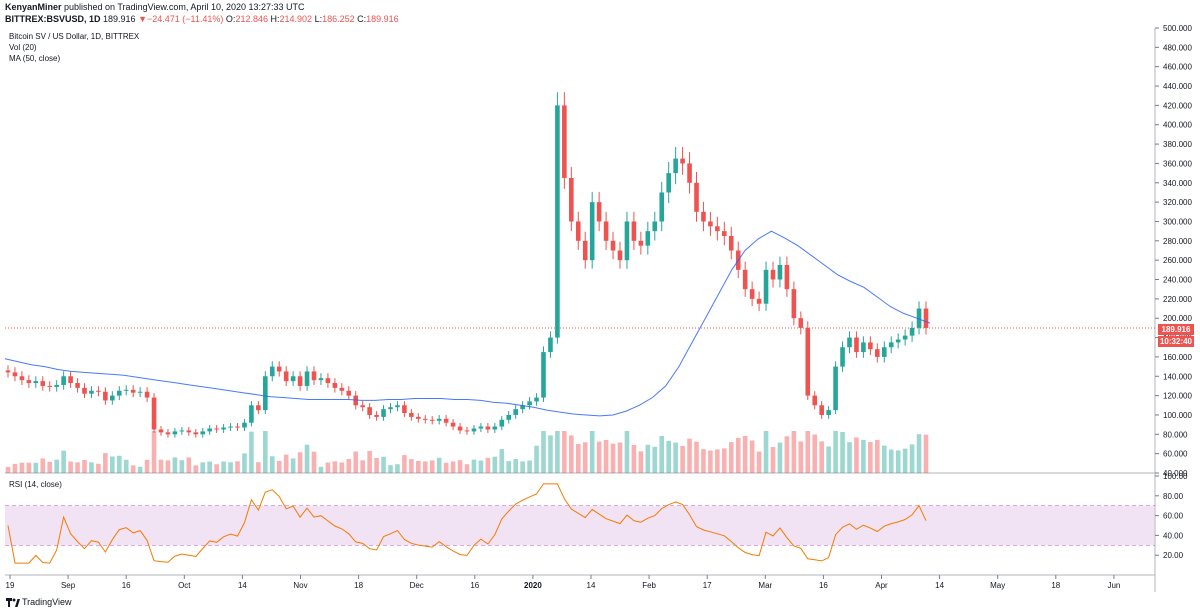  Describe the element at coordinates (33, 7) in the screenshot. I see `publisher-name: KenyanMiner` at that location.